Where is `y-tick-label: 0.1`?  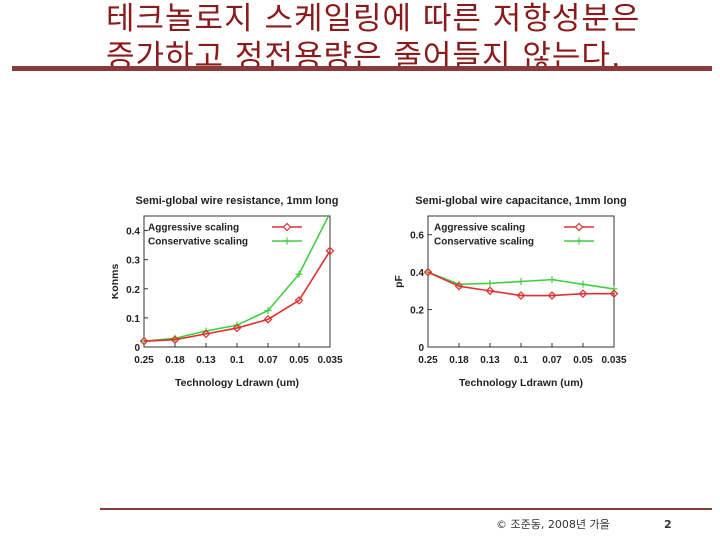 y-tick-label: 0.1 is located at coordinates (133, 319).